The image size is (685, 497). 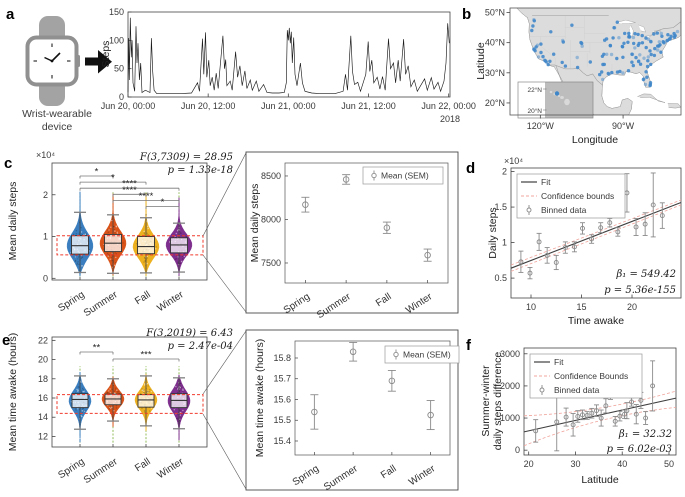 I want to click on mean-sem-icon, so click(x=374, y=175).